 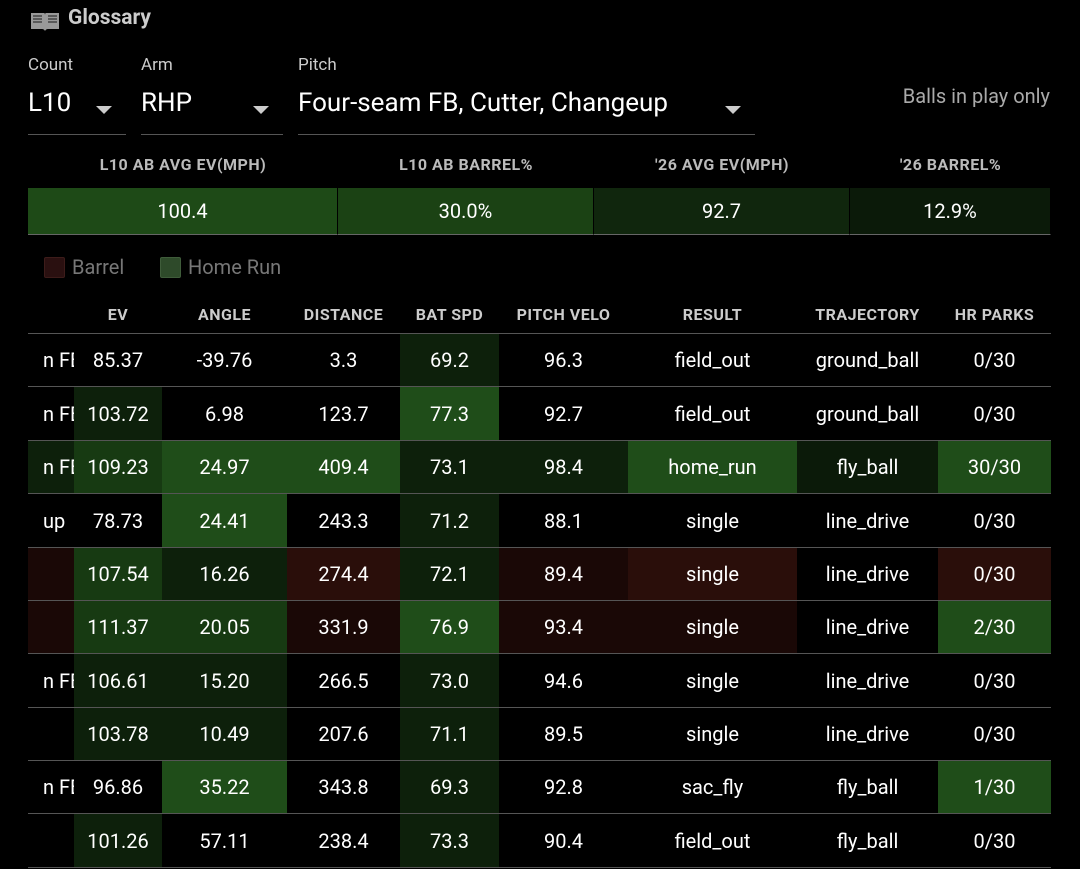 What do you see at coordinates (867, 314) in the screenshot?
I see `column-header: TRAJECTORY` at bounding box center [867, 314].